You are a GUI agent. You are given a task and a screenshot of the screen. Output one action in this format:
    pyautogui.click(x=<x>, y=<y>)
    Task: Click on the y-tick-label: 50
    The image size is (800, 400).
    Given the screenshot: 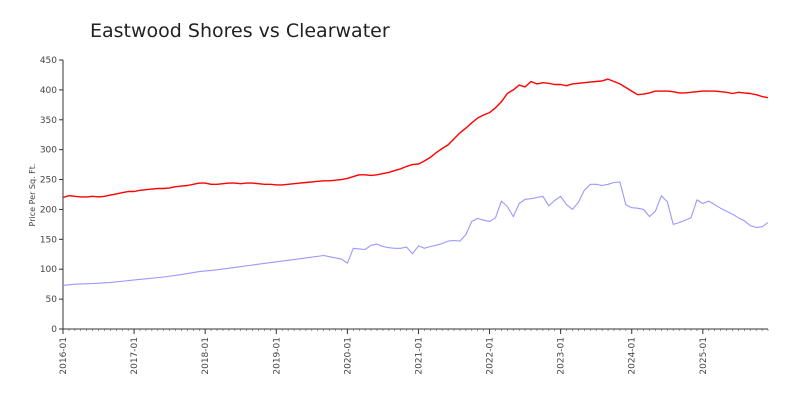 What is the action you would take?
    pyautogui.click(x=52, y=300)
    